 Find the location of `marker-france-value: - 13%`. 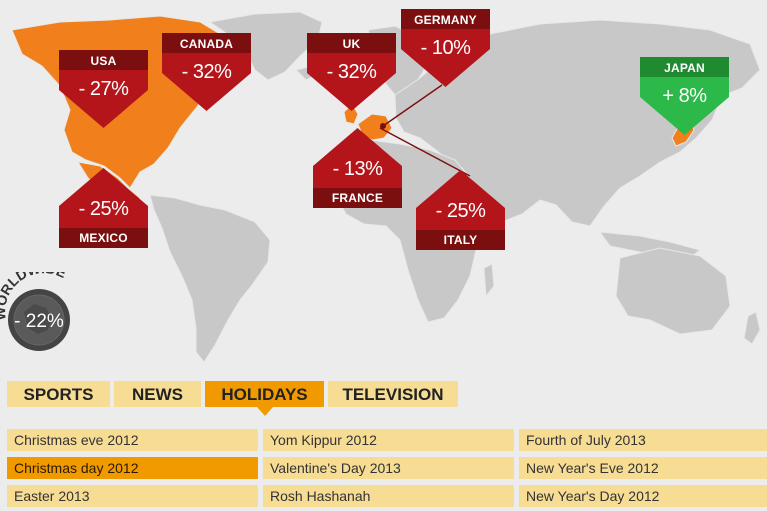

marker-france-value: - 13% is located at coordinates (357, 169).